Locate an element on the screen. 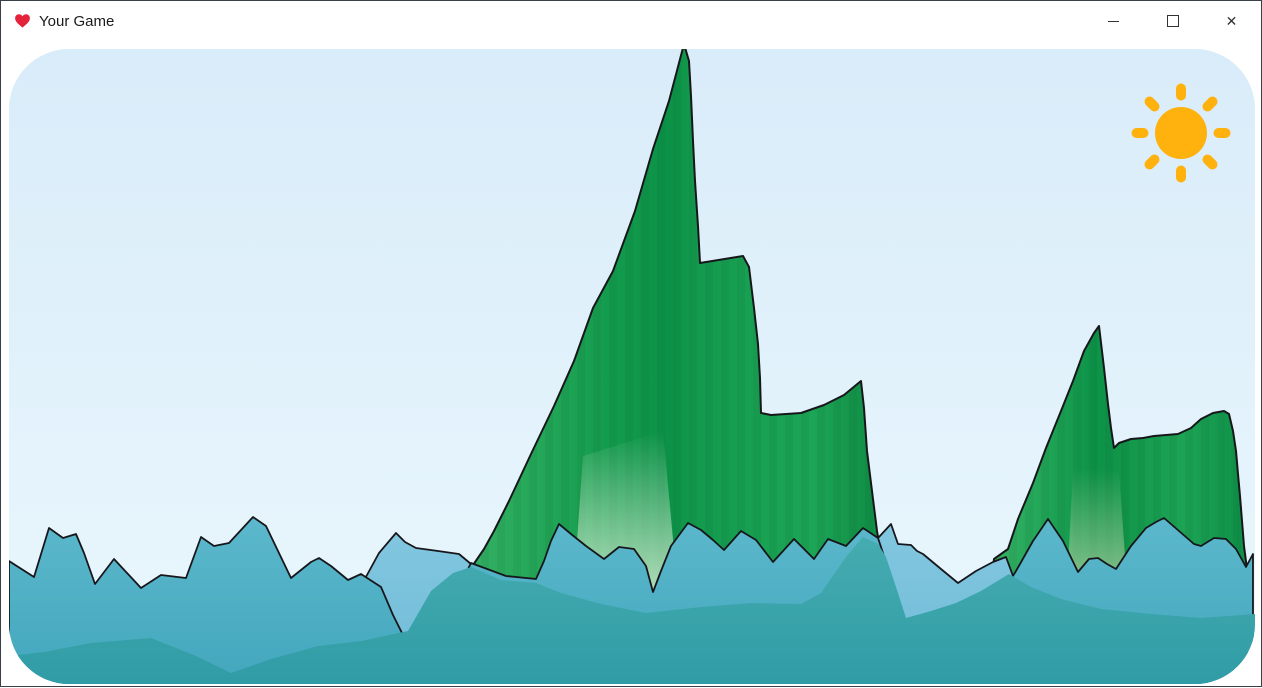  maximize-button is located at coordinates (1172, 21).